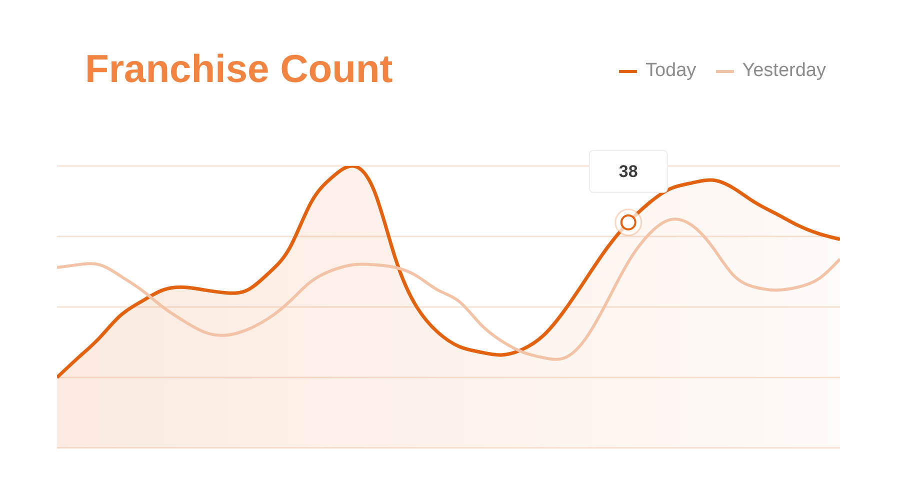 The image size is (898, 500). Describe the element at coordinates (628, 171) in the screenshot. I see `annotation: 38` at that location.